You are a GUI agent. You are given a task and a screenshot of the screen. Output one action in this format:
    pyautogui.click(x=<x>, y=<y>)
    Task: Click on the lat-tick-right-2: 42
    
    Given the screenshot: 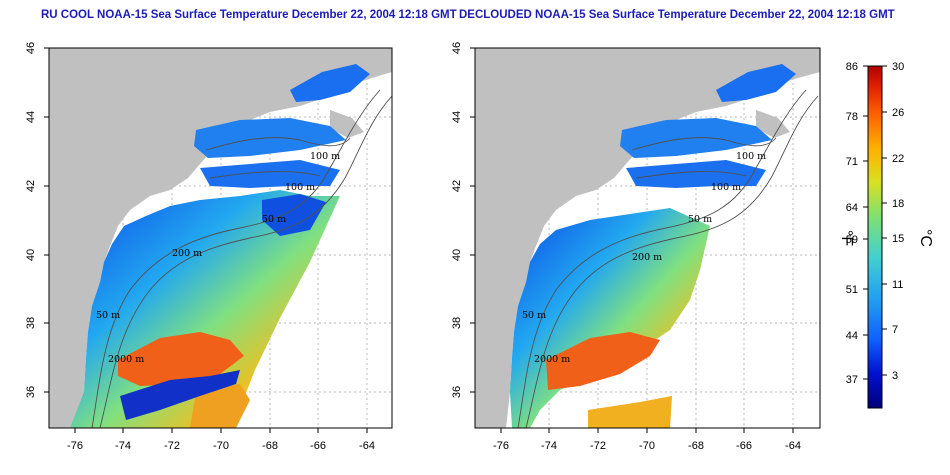 What is the action you would take?
    pyautogui.click(x=457, y=186)
    